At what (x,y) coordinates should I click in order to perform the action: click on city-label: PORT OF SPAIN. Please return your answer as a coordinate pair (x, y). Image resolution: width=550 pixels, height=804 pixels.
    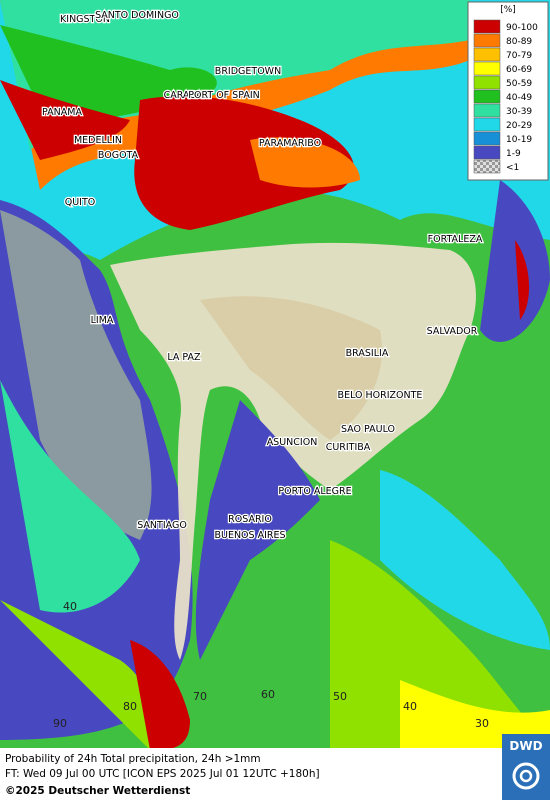
    Looking at the image, I should click on (223, 95).